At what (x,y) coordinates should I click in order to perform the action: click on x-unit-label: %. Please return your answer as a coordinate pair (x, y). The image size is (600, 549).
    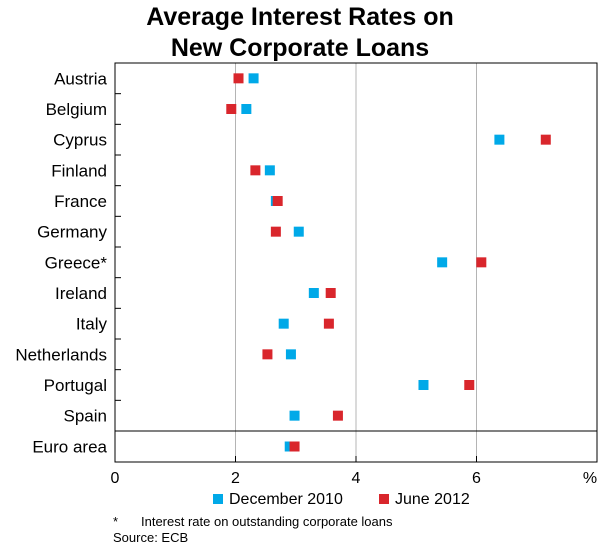
    Looking at the image, I should click on (590, 478).